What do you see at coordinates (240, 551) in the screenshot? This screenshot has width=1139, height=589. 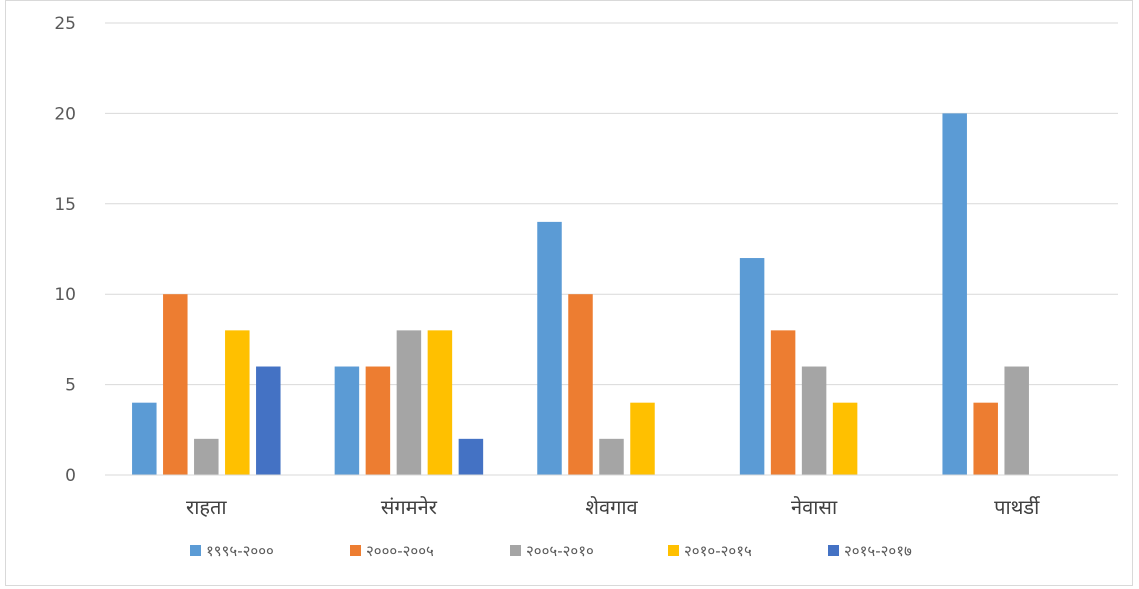 I see `legend-label: १९९५-२०००` at bounding box center [240, 551].